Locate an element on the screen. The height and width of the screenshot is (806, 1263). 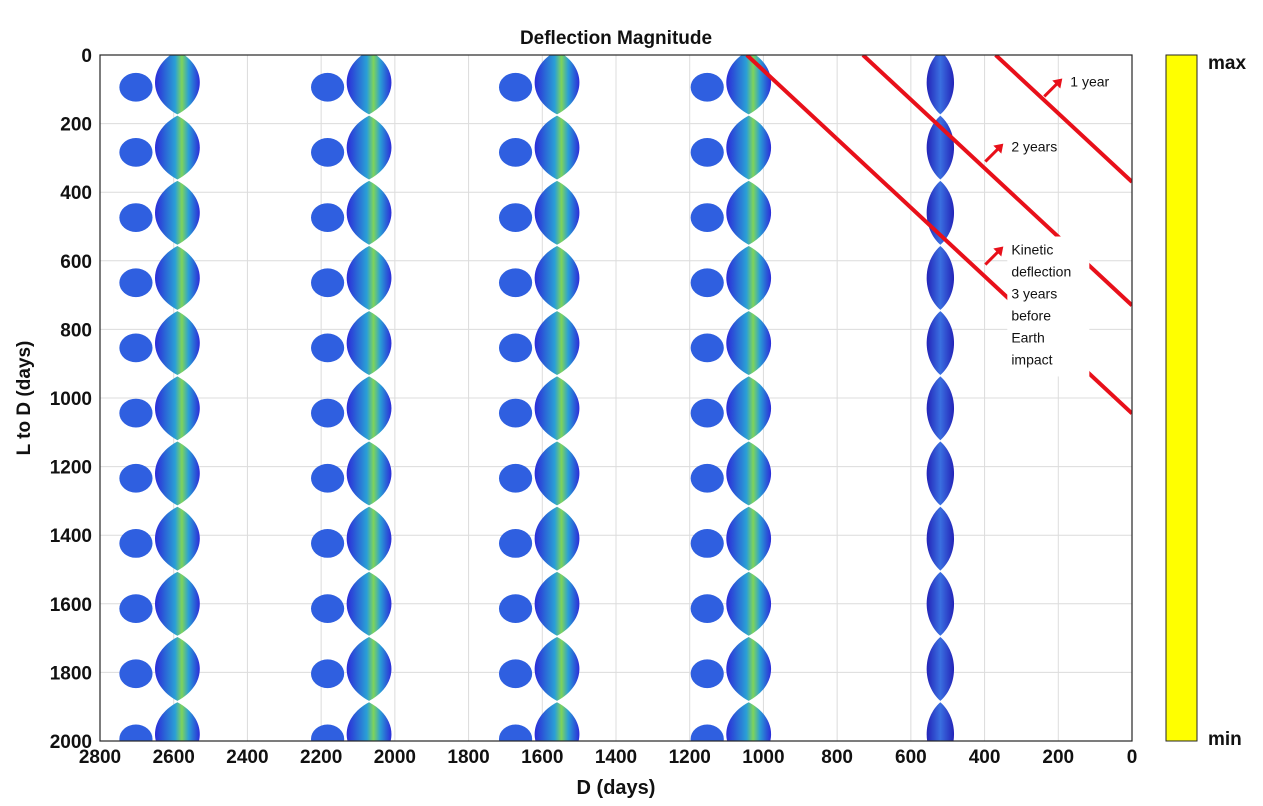
annotation-text: deflection is located at coordinates (1041, 272).